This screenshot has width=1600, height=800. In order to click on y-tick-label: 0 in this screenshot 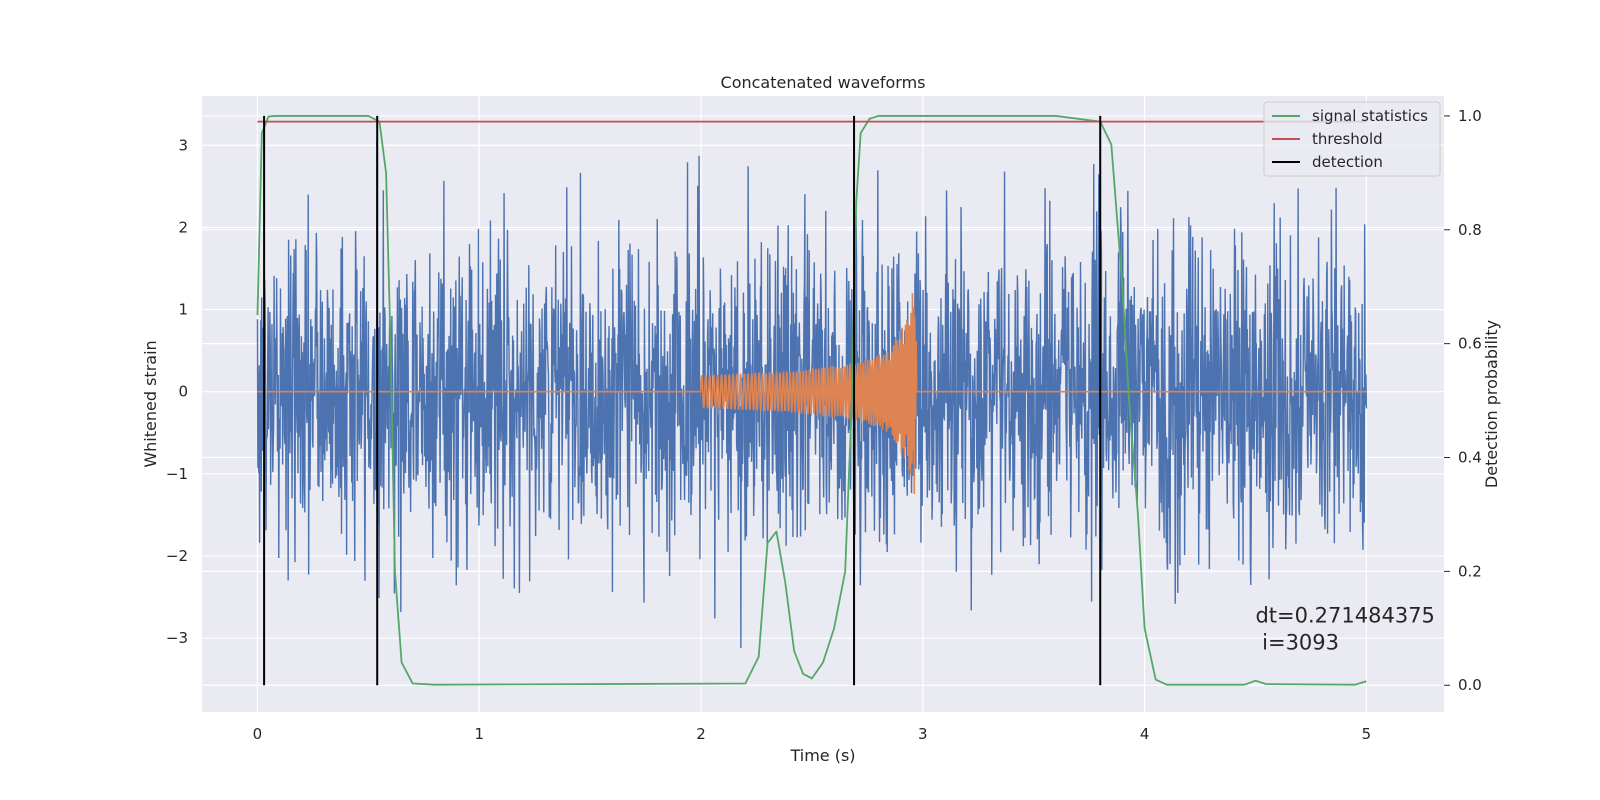, I will do `click(183, 392)`.